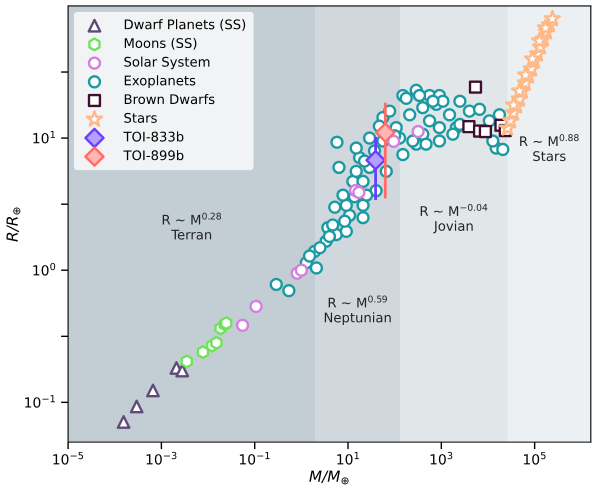 This screenshot has width=592, height=494. What do you see at coordinates (160, 81) in the screenshot?
I see `legend-label: Exoplanets` at bounding box center [160, 81].